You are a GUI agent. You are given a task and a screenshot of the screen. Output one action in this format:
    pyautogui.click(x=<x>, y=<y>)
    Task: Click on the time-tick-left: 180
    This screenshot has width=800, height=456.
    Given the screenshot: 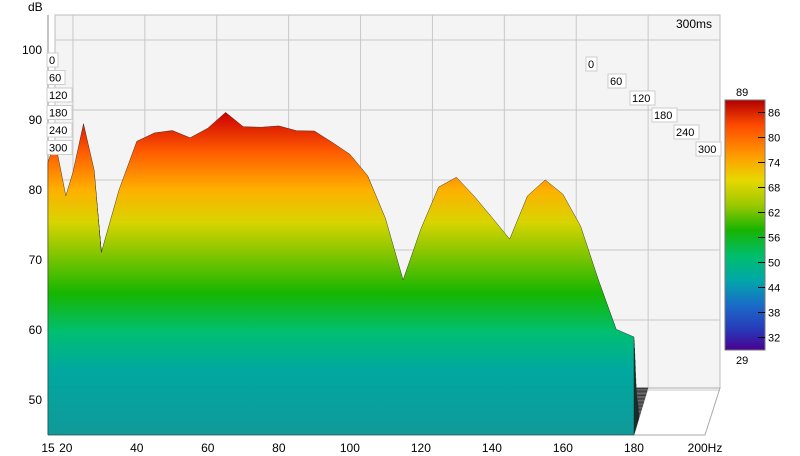 What is the action you would take?
    pyautogui.click(x=58, y=114)
    